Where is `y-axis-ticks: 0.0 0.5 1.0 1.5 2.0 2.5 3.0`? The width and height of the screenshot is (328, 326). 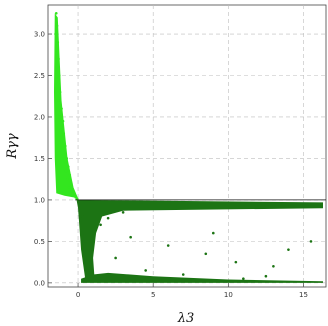 y-axis-ticks: 0.0 0.5 1.0 1.5 2.0 2.5 3.0 is located at coordinates (43, 159).